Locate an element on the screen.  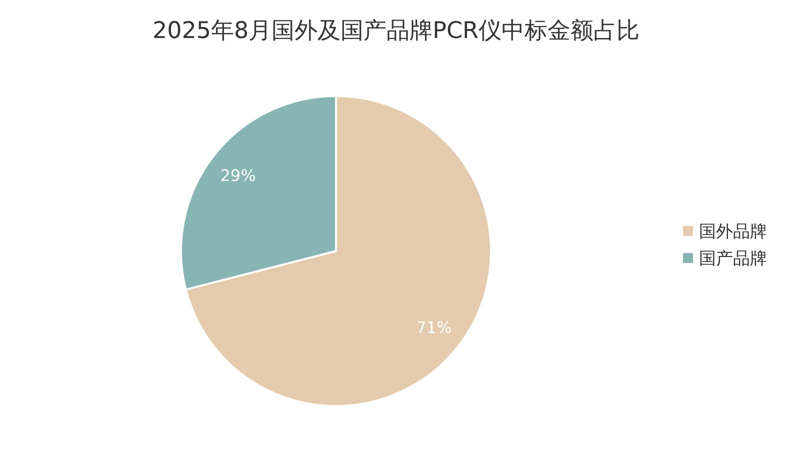
legend-label: 国产品牌 is located at coordinates (733, 259).